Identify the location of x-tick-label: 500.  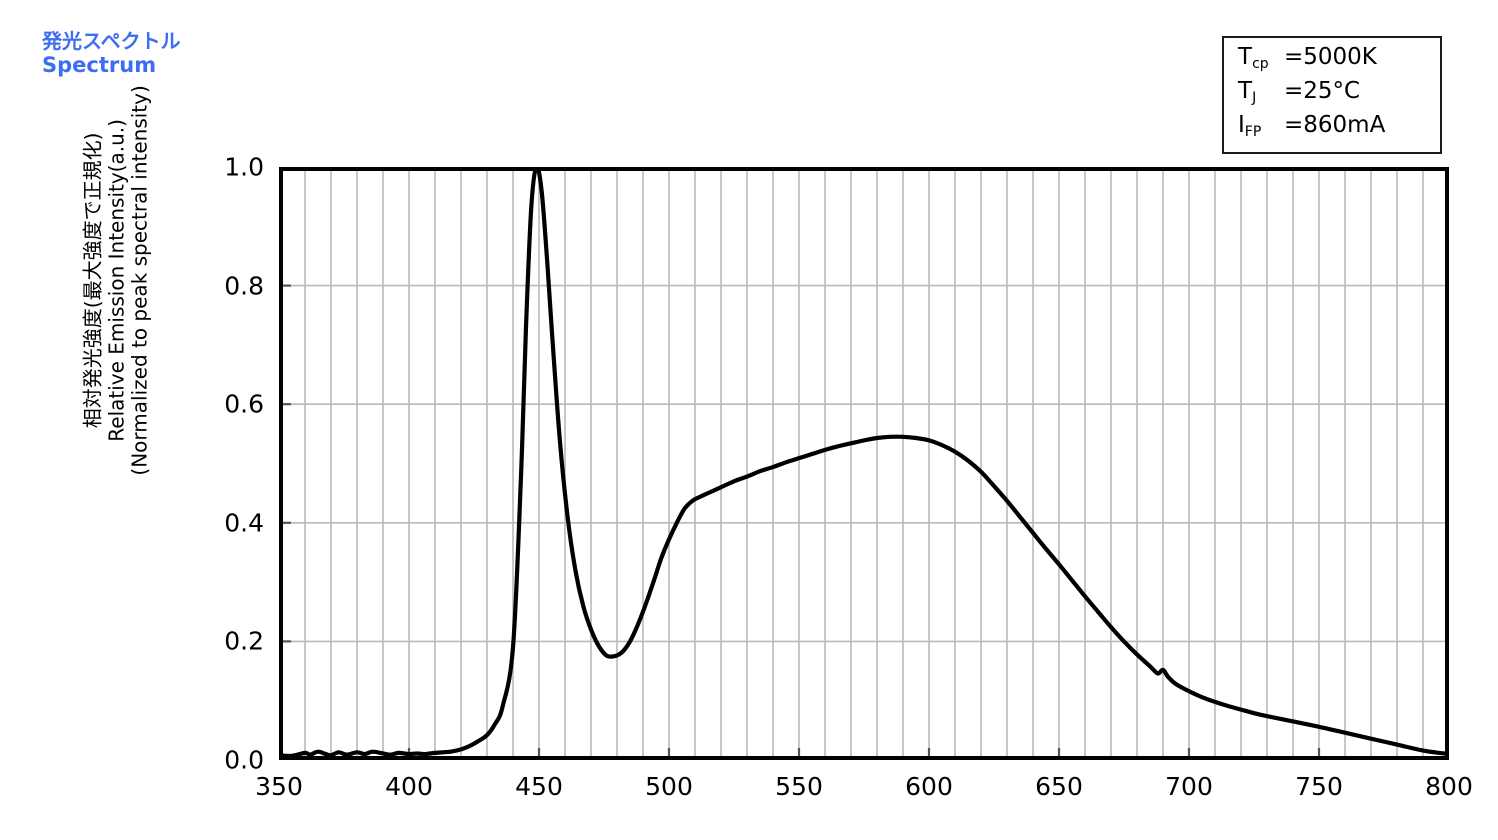
(669, 786).